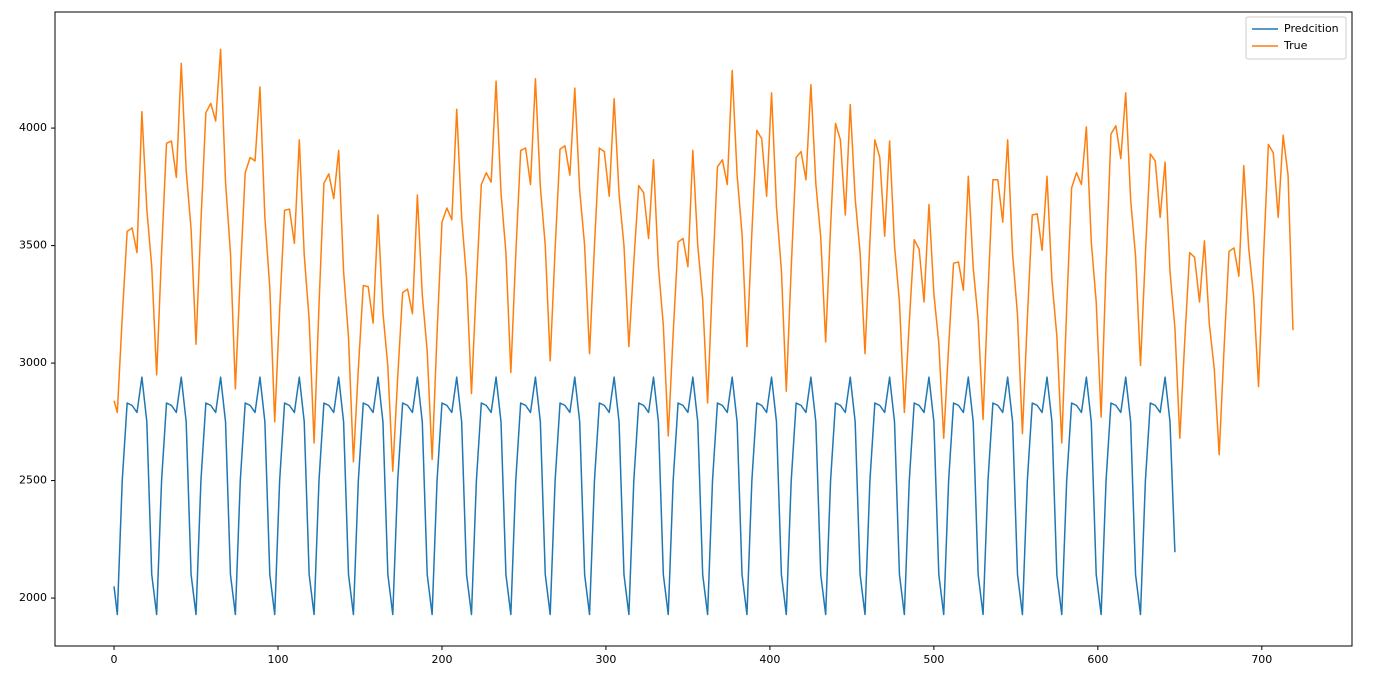 This screenshot has width=1380, height=674. What do you see at coordinates (933, 659) in the screenshot?
I see `x-tick-label: 500` at bounding box center [933, 659].